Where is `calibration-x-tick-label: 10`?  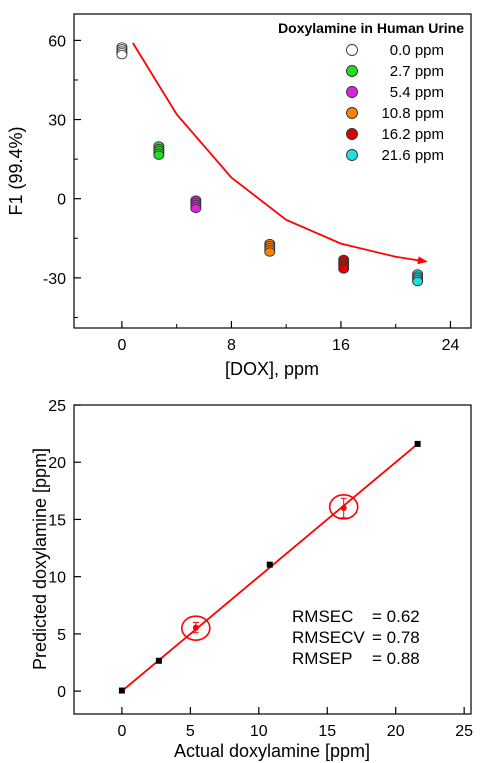
calibration-x-tick-label: 10 is located at coordinates (259, 731).